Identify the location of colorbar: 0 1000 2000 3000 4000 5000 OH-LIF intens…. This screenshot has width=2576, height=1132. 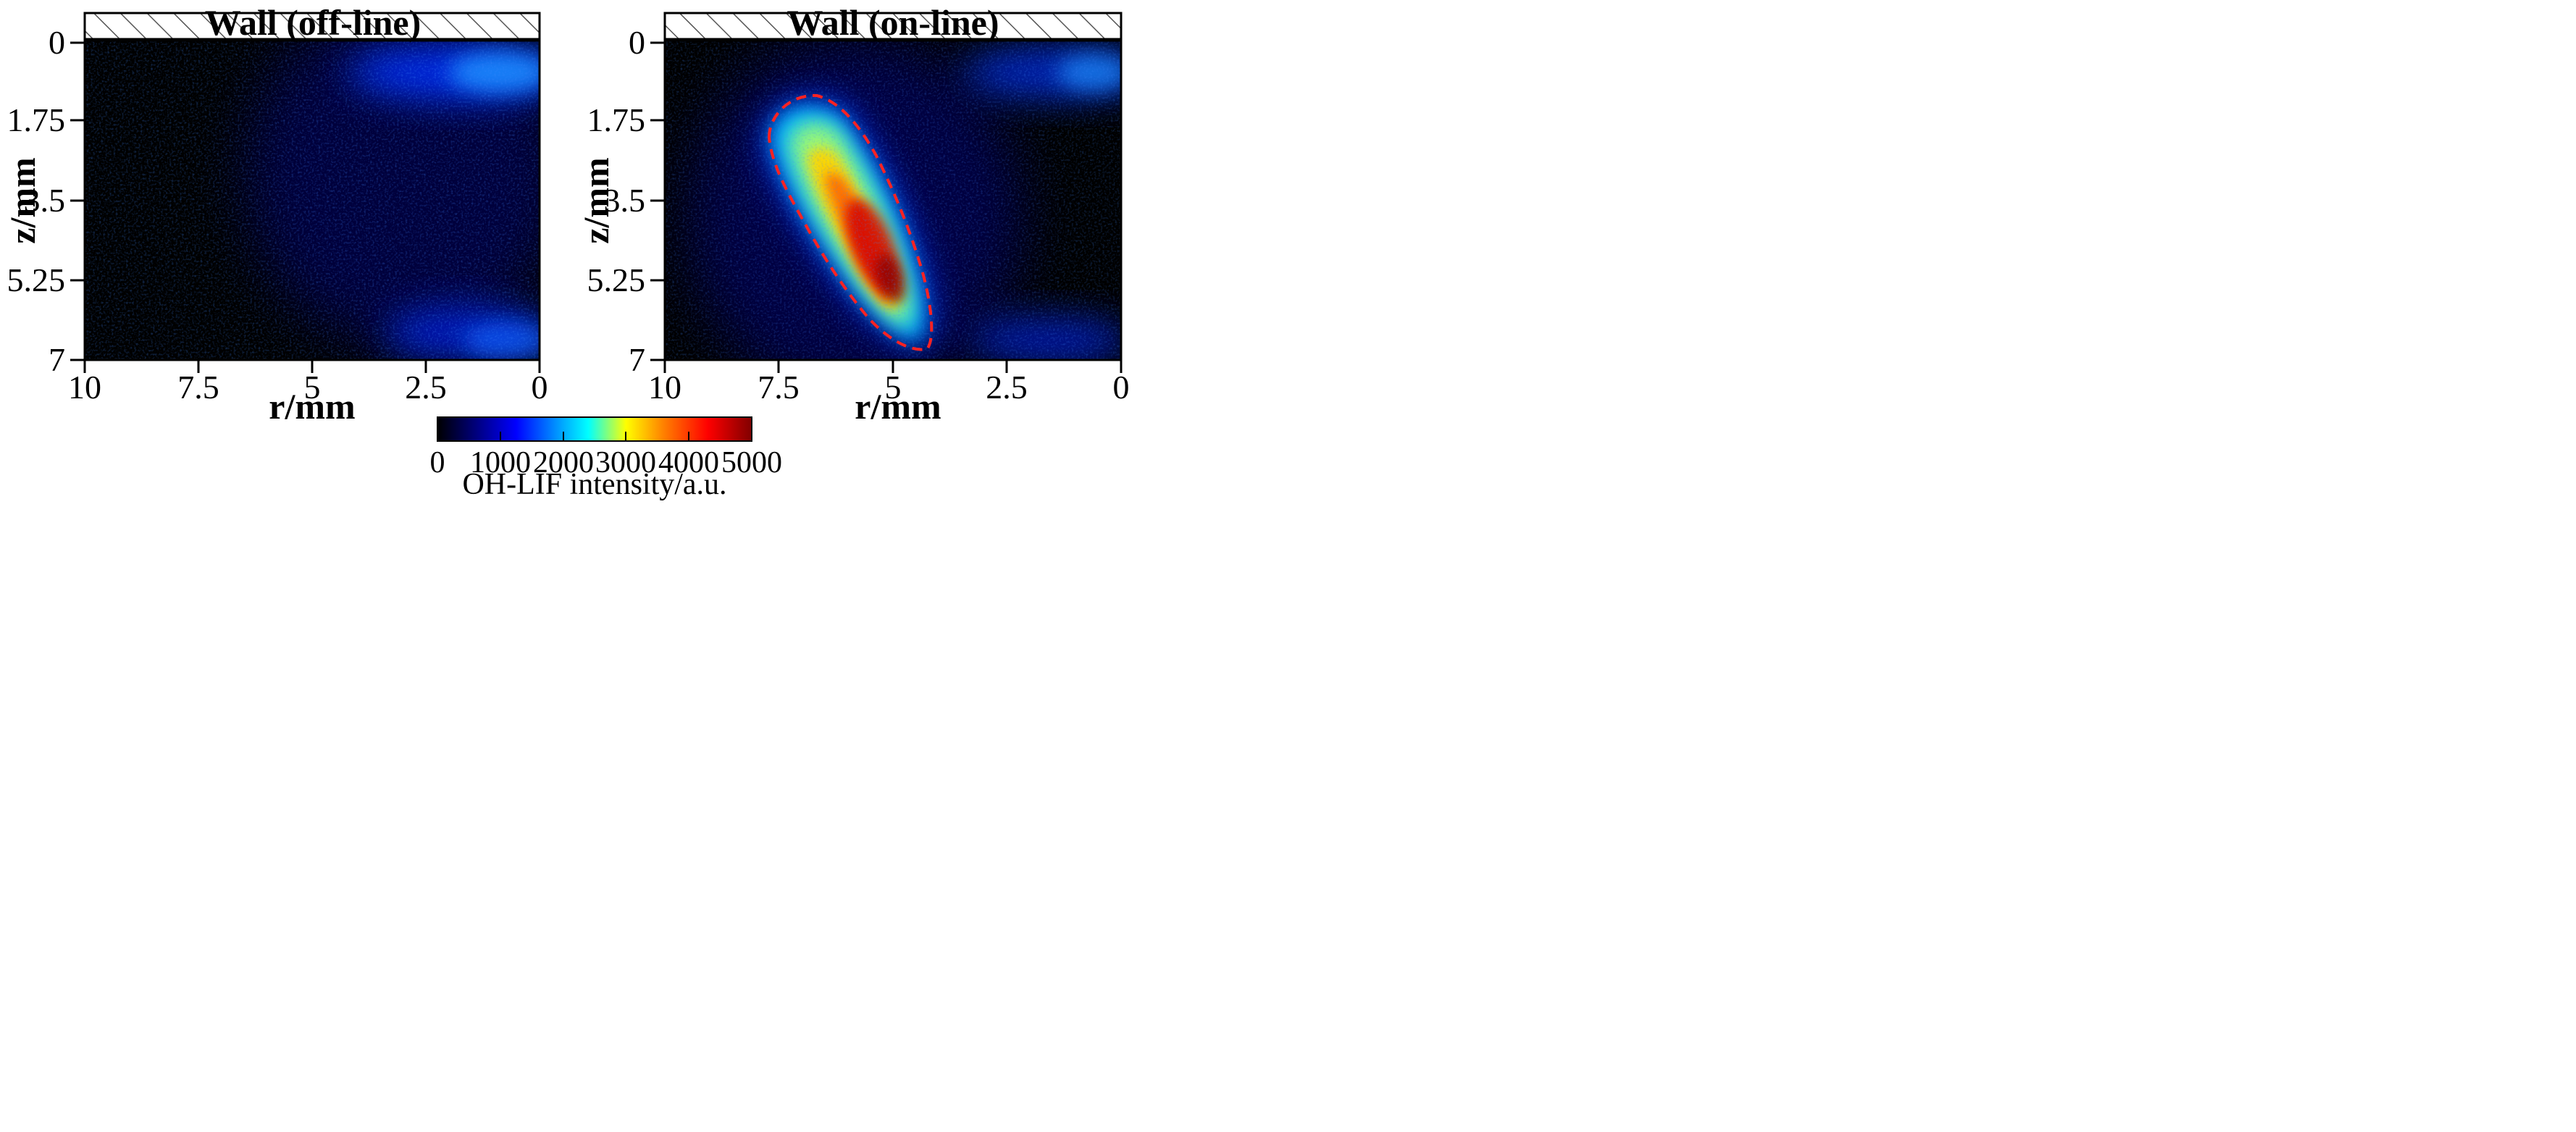
(606, 459).